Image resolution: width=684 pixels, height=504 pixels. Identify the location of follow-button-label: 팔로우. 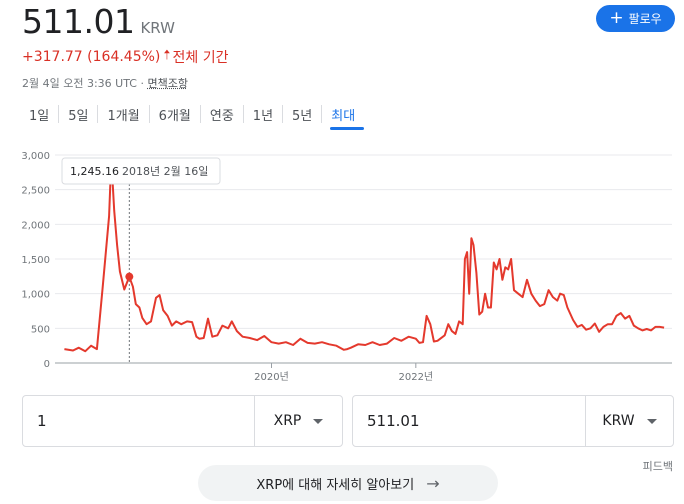
(645, 19).